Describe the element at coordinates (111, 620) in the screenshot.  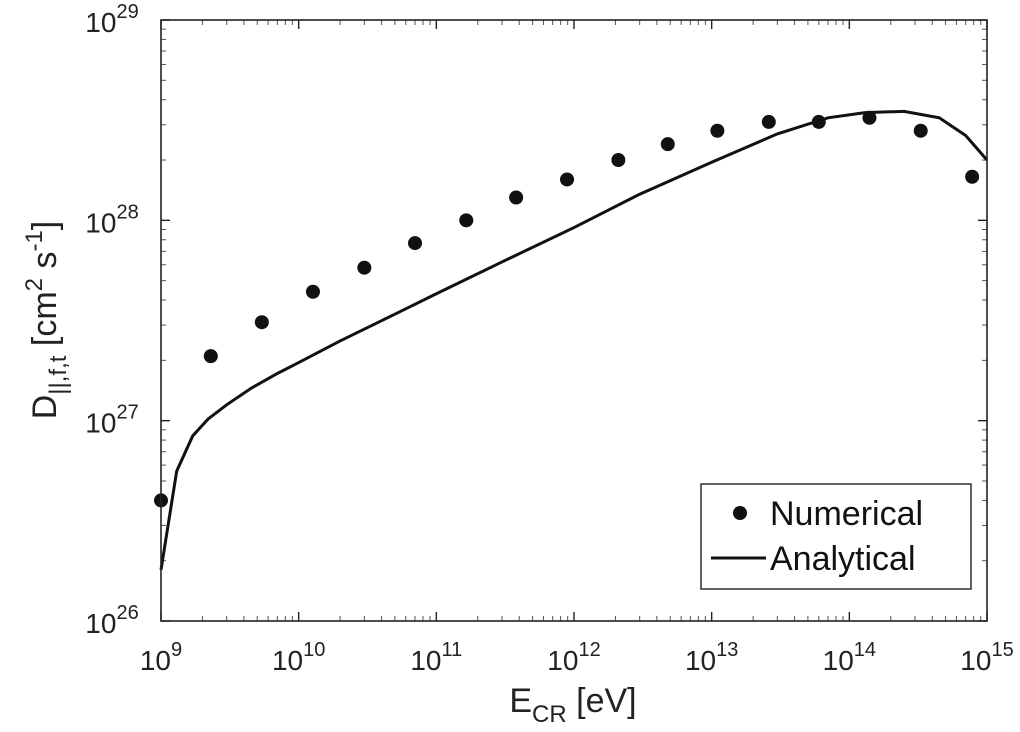
I see `y-tick-label: 1026` at that location.